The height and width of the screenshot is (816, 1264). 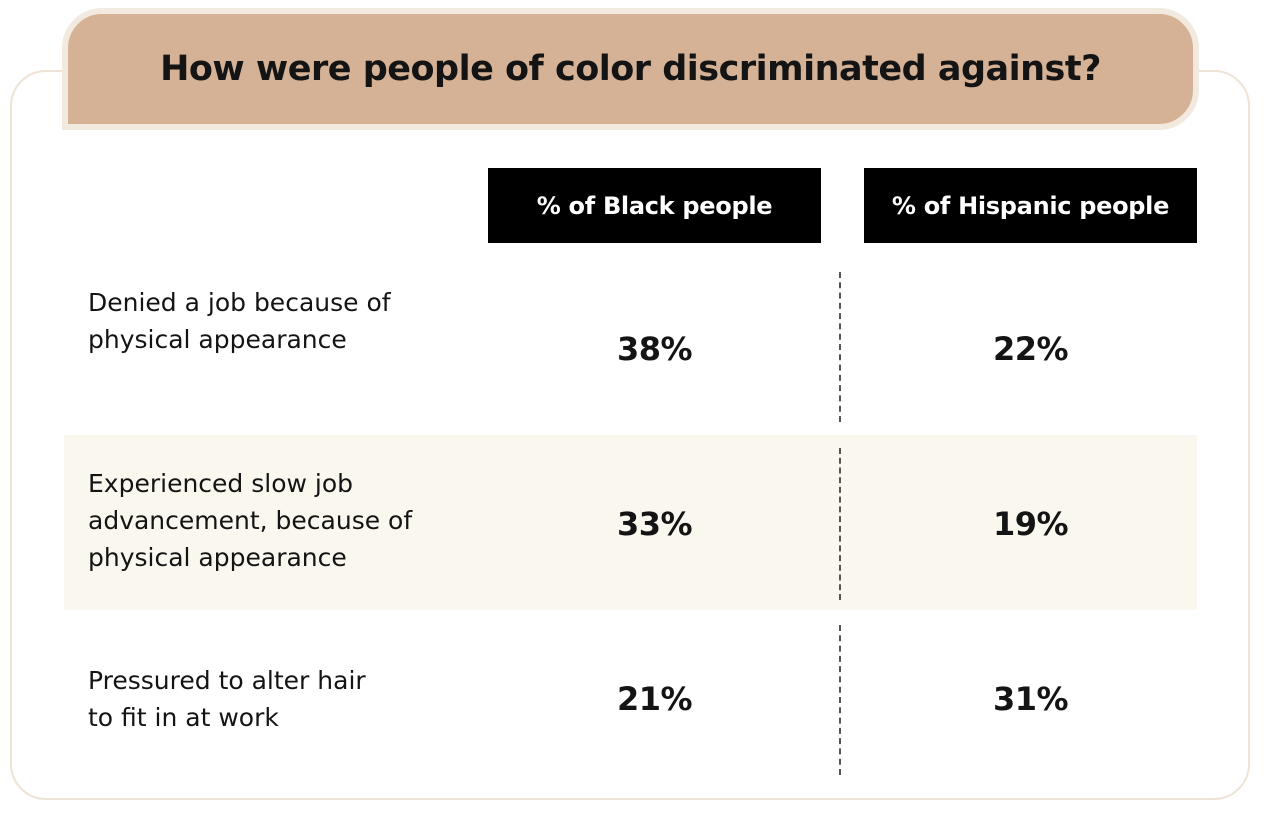 What do you see at coordinates (654, 524) in the screenshot?
I see `value-black-slow-advancement: 33%` at bounding box center [654, 524].